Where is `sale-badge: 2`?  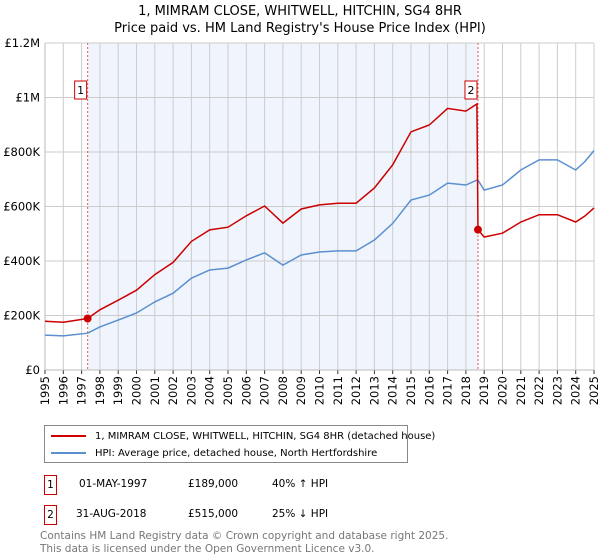
sale-badge: 2 is located at coordinates (50, 515).